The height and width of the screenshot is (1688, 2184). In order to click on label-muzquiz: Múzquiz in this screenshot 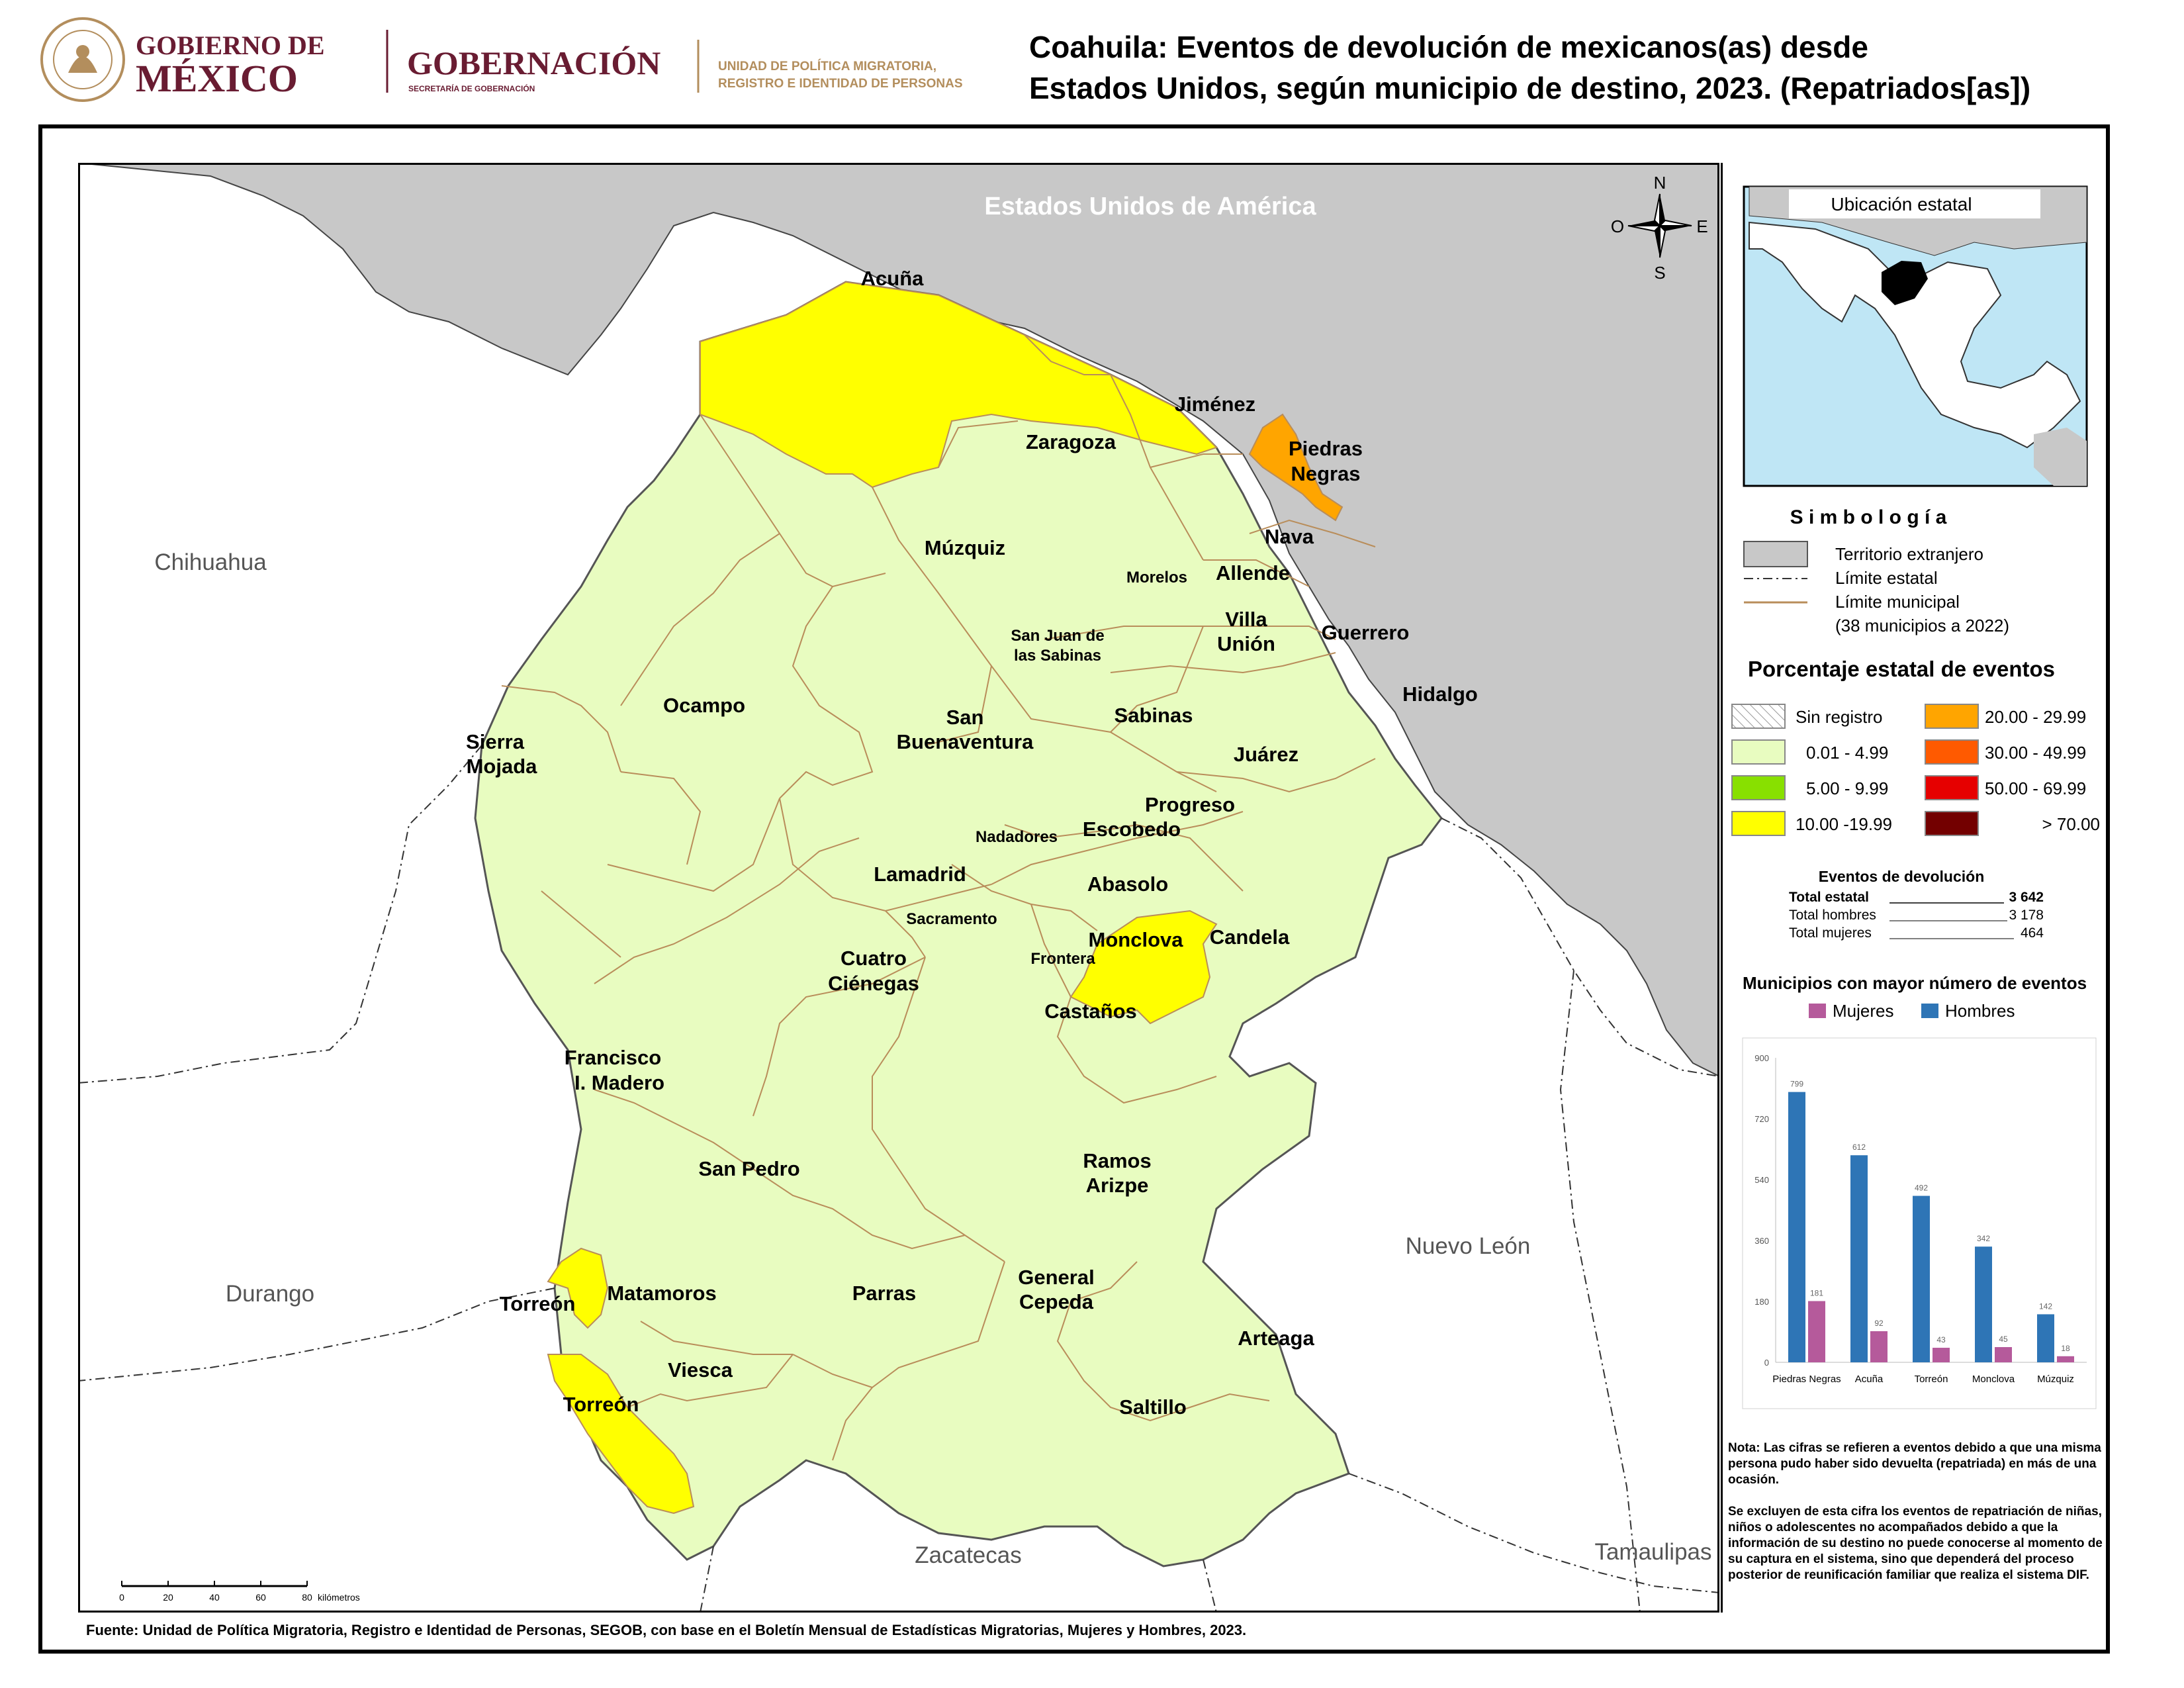, I will do `click(965, 547)`.